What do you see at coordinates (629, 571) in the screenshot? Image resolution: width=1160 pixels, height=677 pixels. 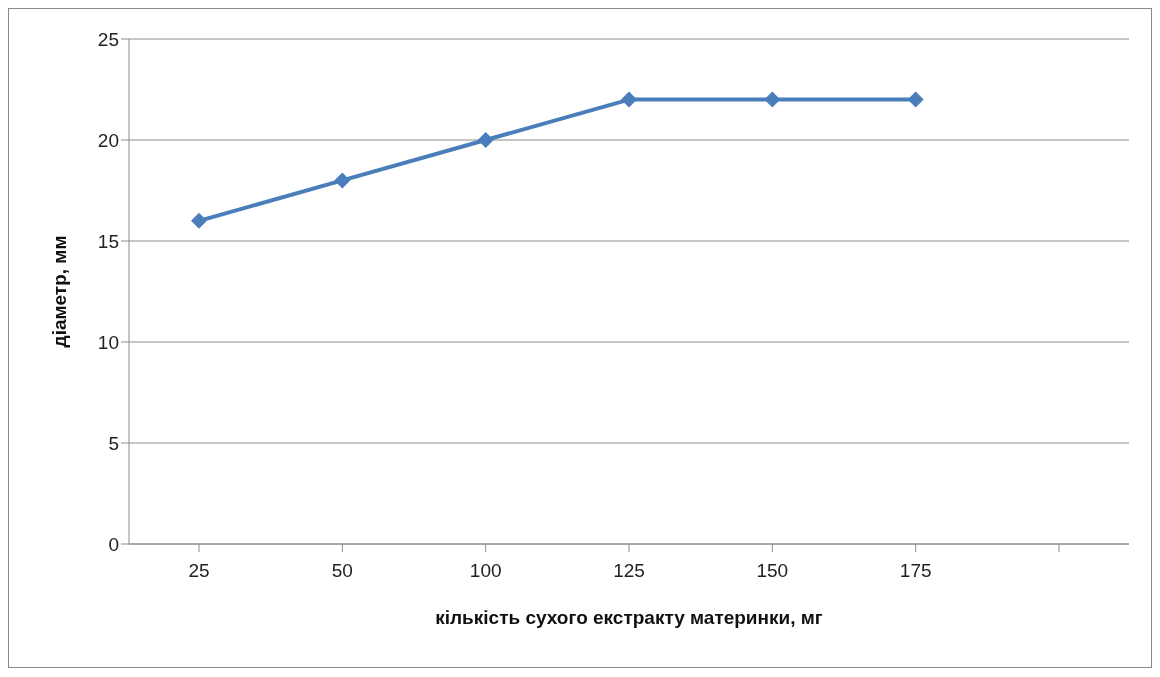 I see `x-tick-label: 125` at bounding box center [629, 571].